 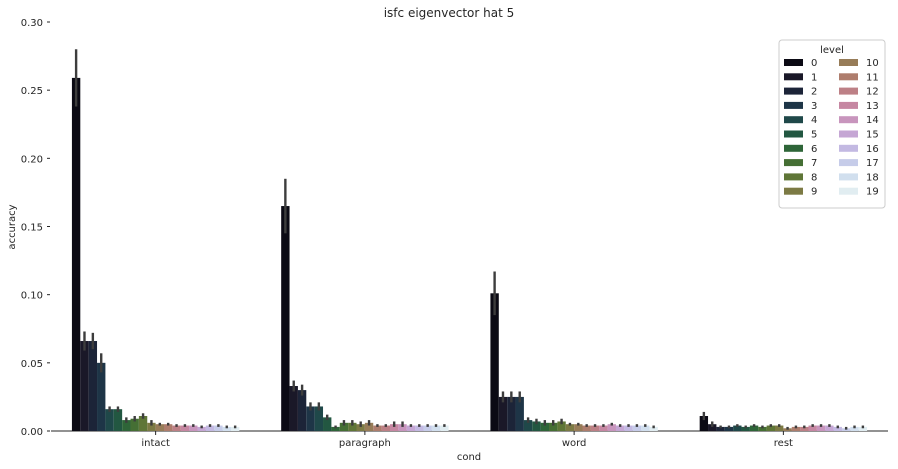 What do you see at coordinates (365, 443) in the screenshot?
I see `x-tick-label-paragraph: paragraph` at bounding box center [365, 443].